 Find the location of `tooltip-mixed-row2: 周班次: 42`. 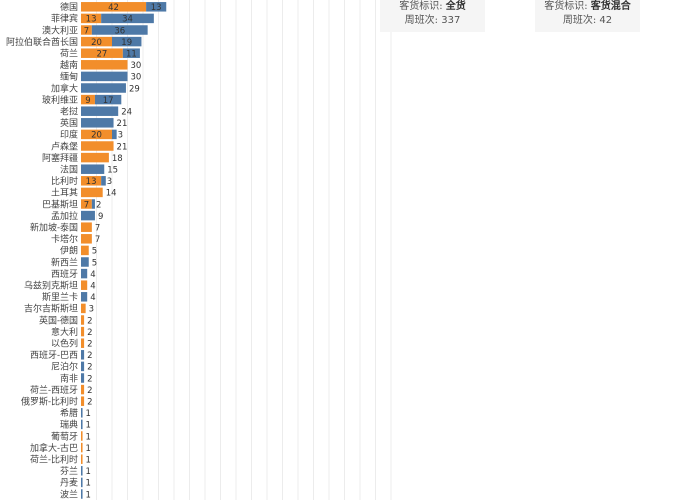

tooltip-mixed-row2: 周班次: 42 is located at coordinates (587, 21).